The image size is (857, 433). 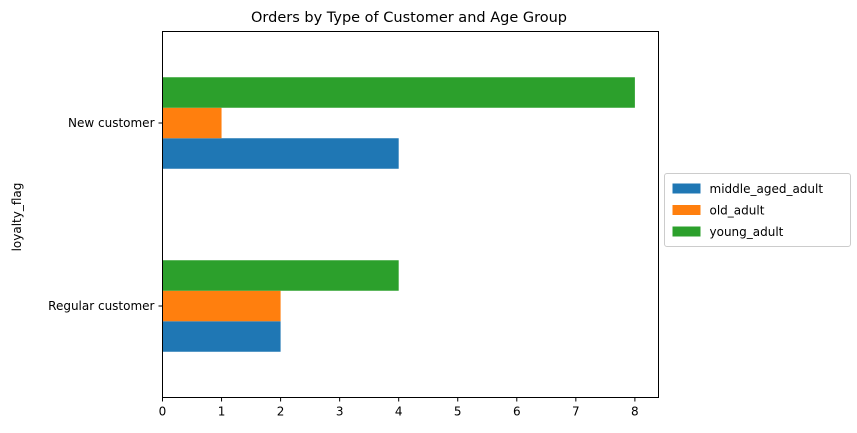 I want to click on x-tick-label: 4, so click(x=399, y=412).